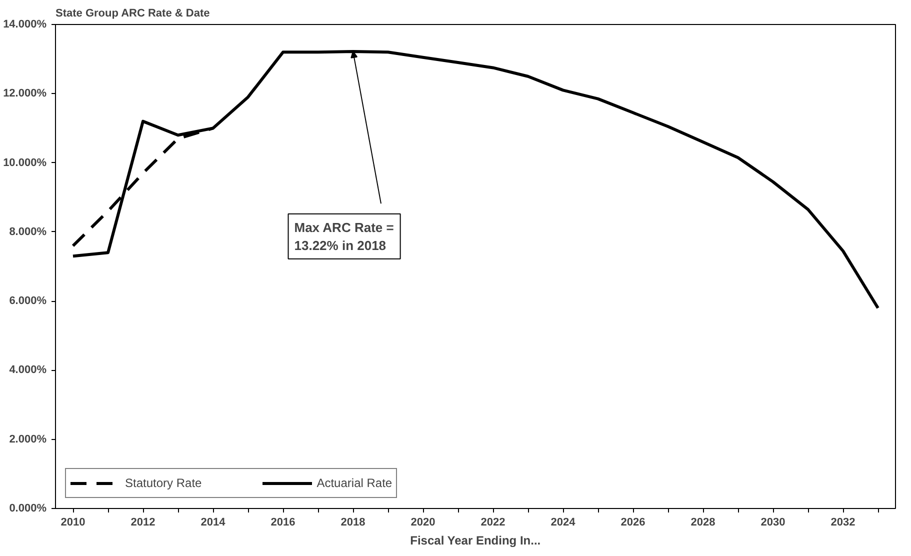  What do you see at coordinates (633, 522) in the screenshot?
I see `x-tick-label: 2026` at bounding box center [633, 522].